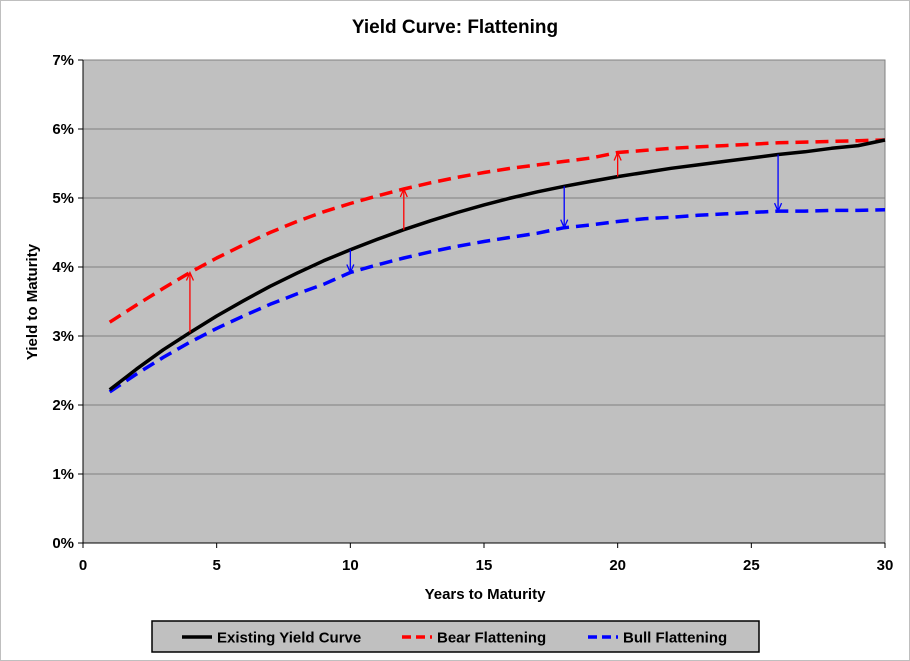 The height and width of the screenshot is (661, 910). I want to click on y-tick-label: 1%, so click(63, 474).